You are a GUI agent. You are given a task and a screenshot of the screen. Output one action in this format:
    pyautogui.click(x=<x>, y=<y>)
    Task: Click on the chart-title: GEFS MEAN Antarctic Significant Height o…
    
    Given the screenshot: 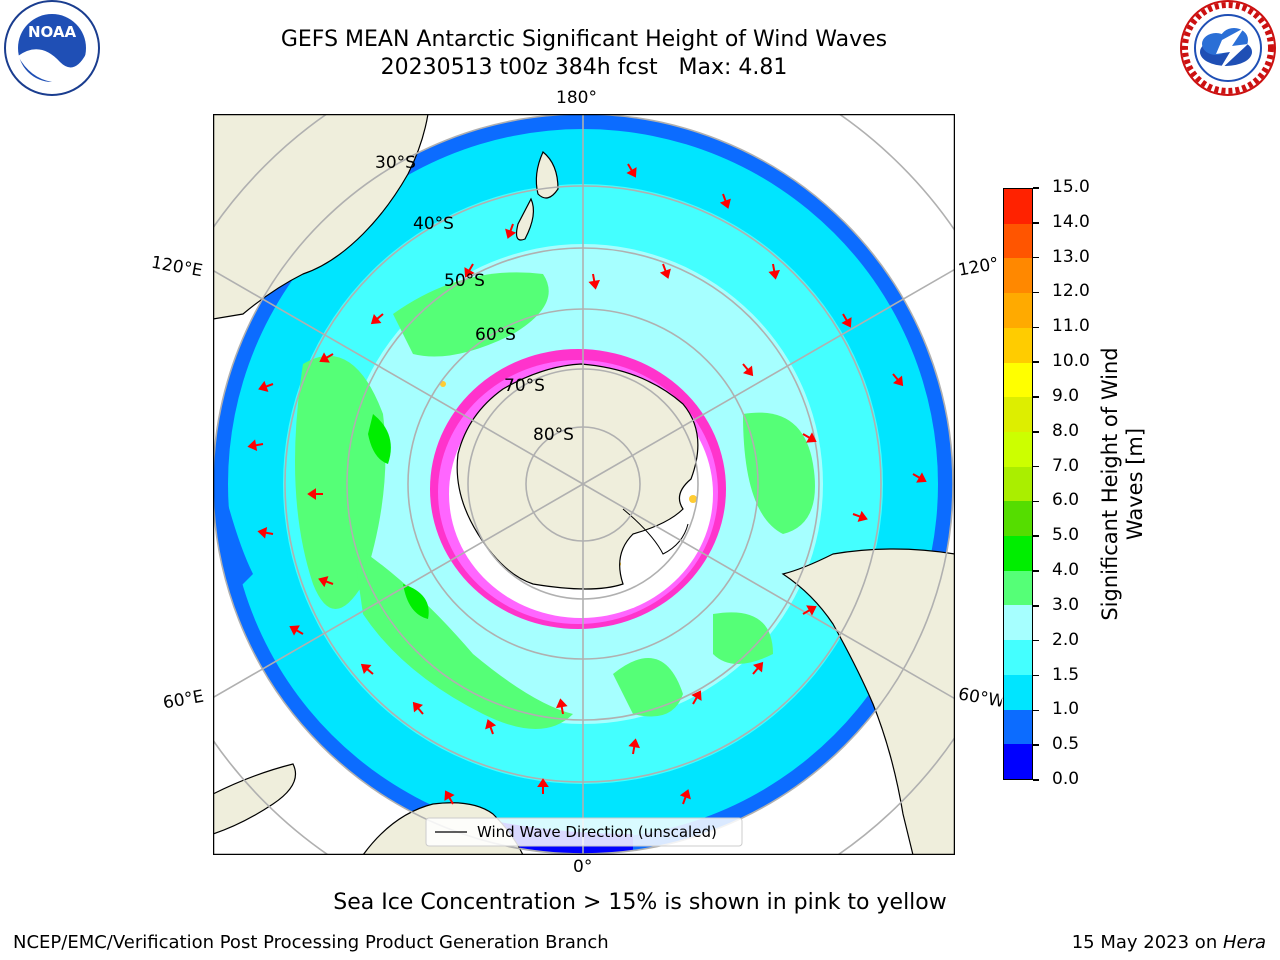 What is the action you would take?
    pyautogui.click(x=584, y=39)
    